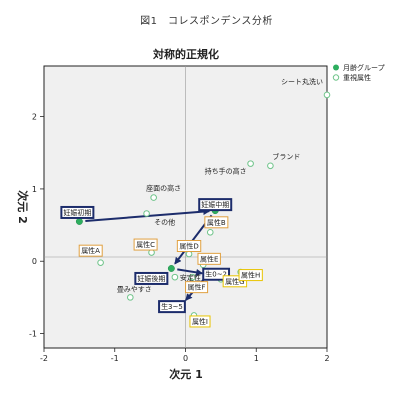  I want to click on point-label-box: 属性H, so click(250, 275).